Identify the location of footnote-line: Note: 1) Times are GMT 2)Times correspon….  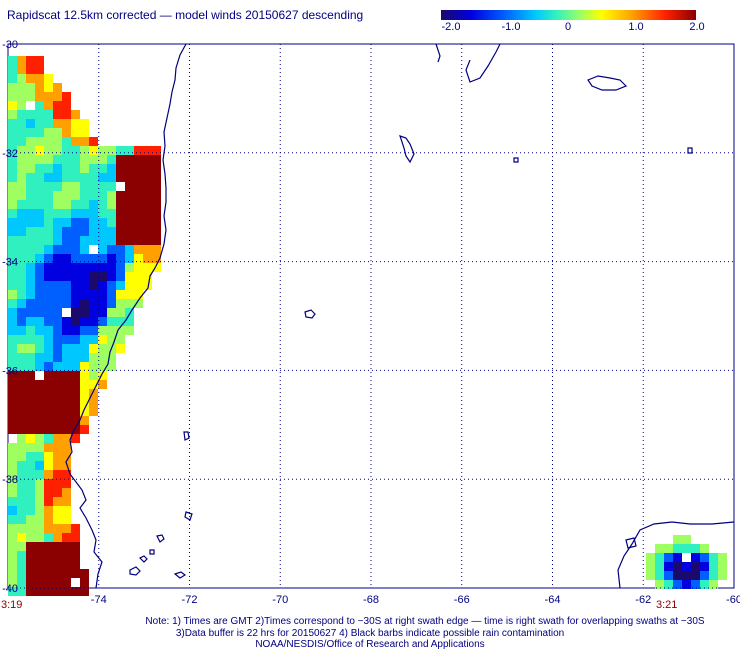
(425, 621).